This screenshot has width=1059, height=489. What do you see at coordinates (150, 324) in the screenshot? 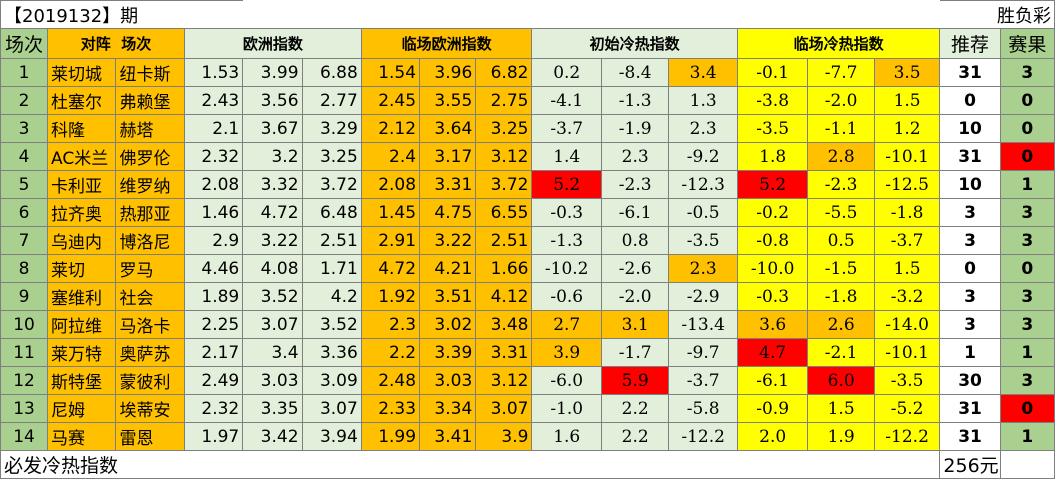
I see `away-team: 马洛卡` at bounding box center [150, 324].